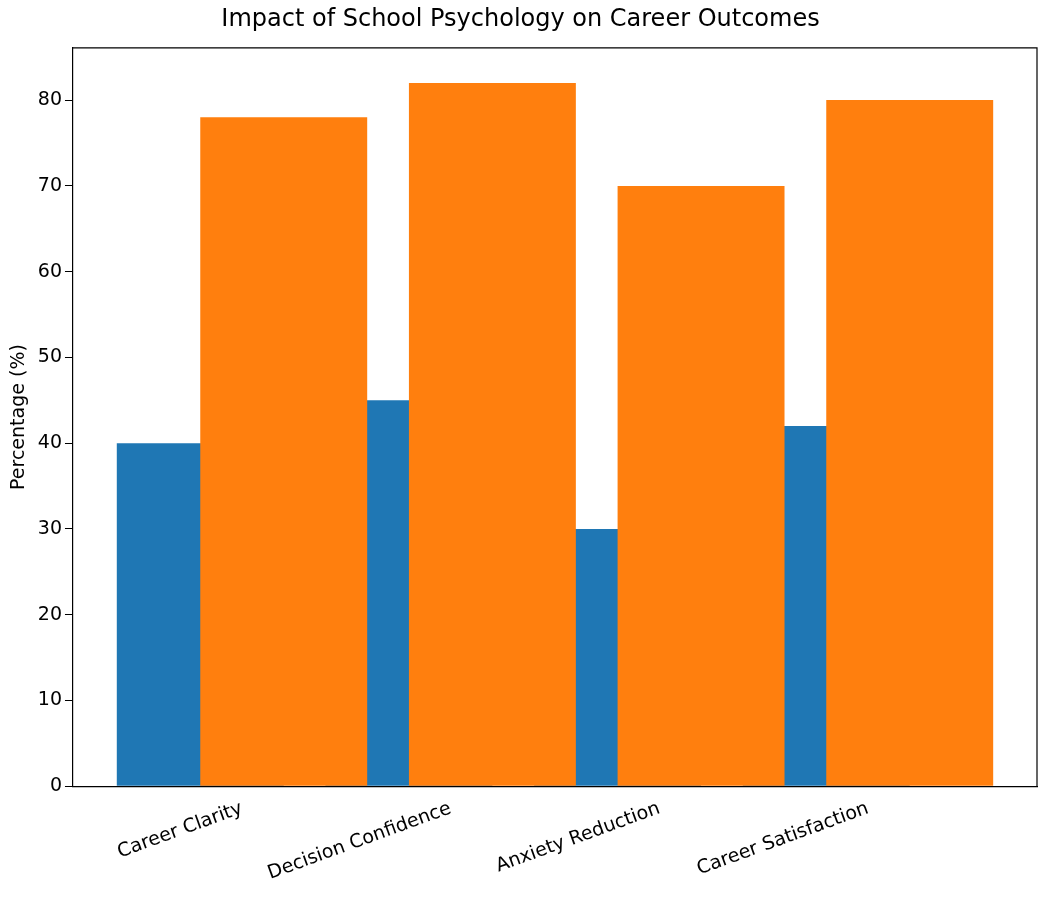 This screenshot has height=898, width=1043. What do you see at coordinates (49, 612) in the screenshot?
I see `y-tick-label: 20` at bounding box center [49, 612].